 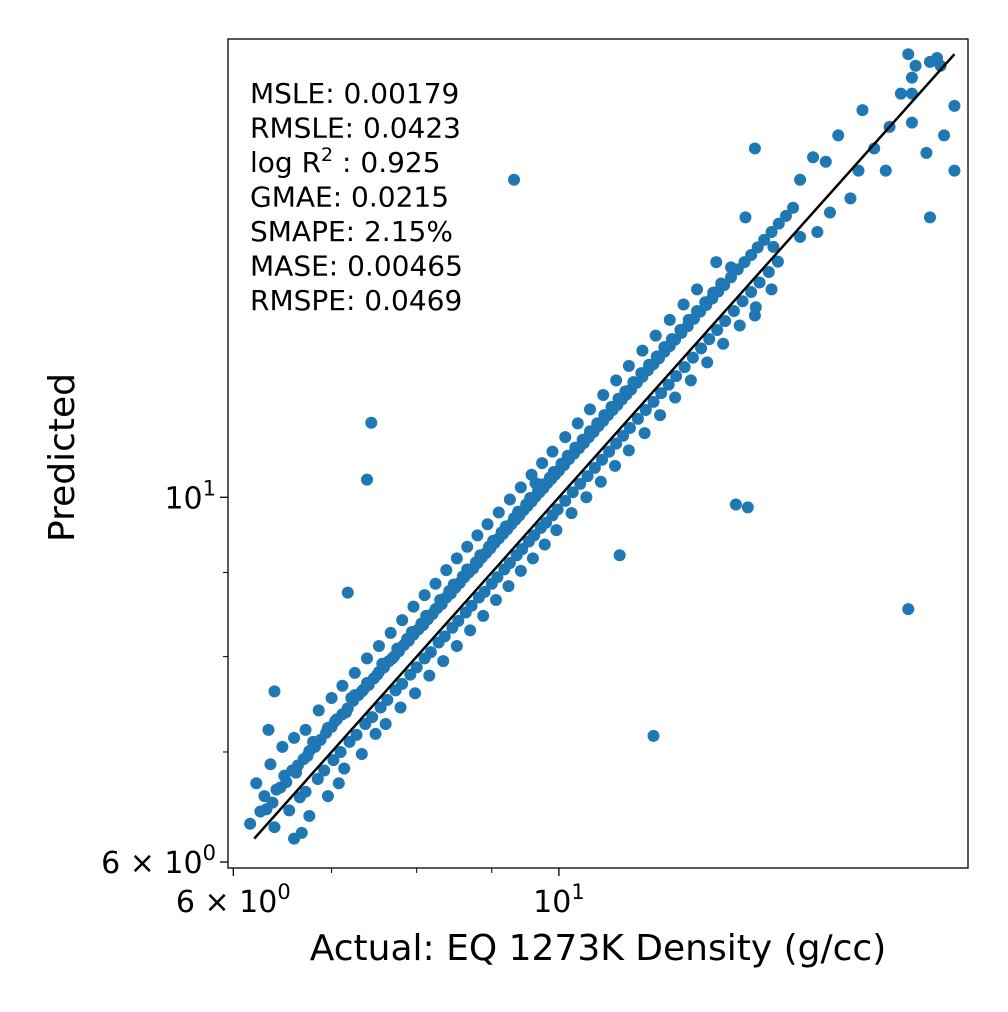 I want to click on x-tick-label: 6 × 100, so click(x=233, y=900).